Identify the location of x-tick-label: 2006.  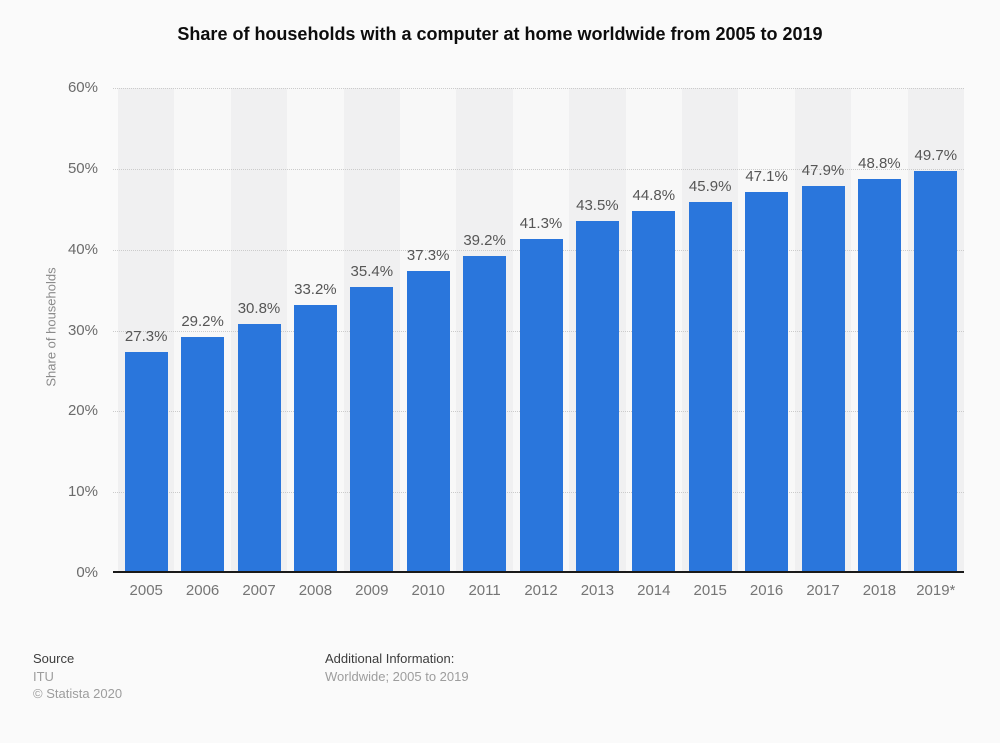
(202, 590).